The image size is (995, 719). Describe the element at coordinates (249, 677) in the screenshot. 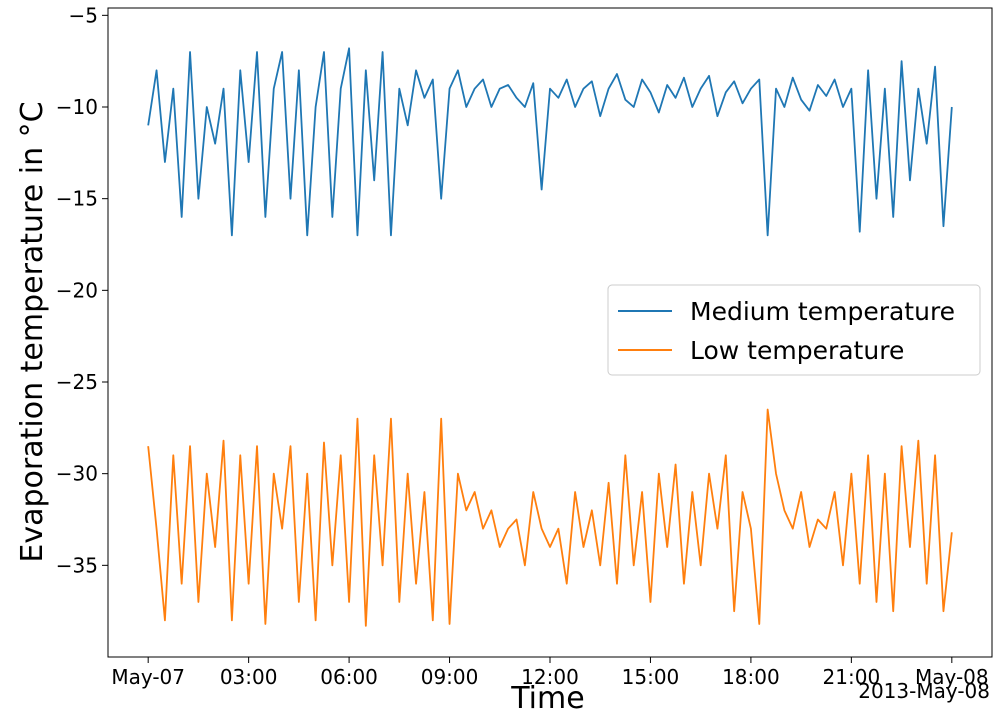

I see `x-tick-label: 03:00` at that location.